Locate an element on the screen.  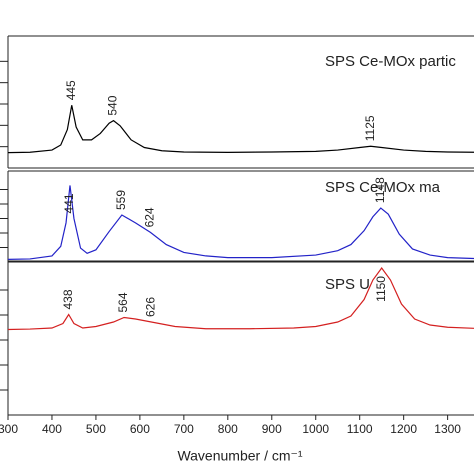
peak-label: 445 is located at coordinates (71, 90).